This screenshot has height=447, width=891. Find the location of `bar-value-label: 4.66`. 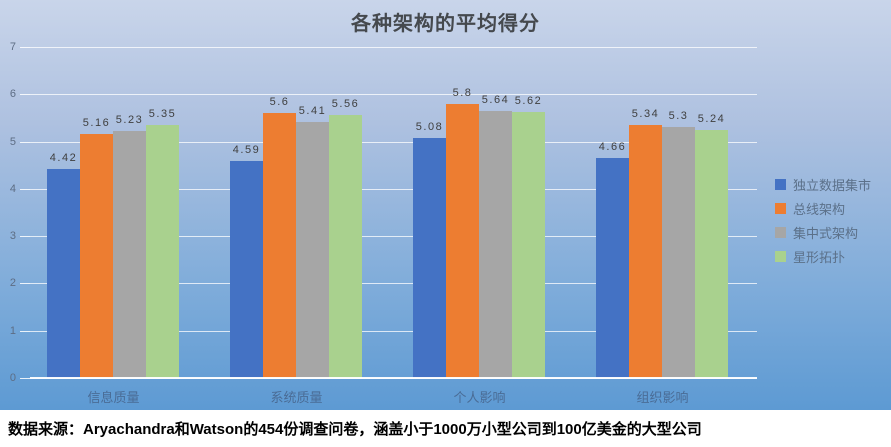

bar-value-label: 4.66 is located at coordinates (612, 146).